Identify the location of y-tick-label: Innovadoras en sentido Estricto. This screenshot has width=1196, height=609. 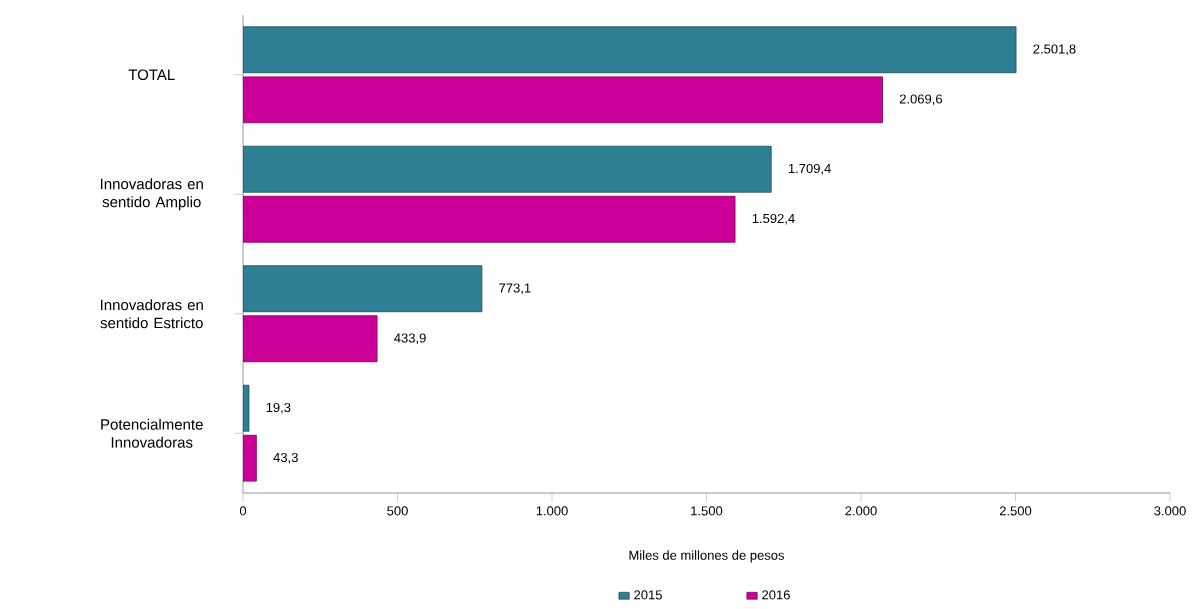
(151, 314).